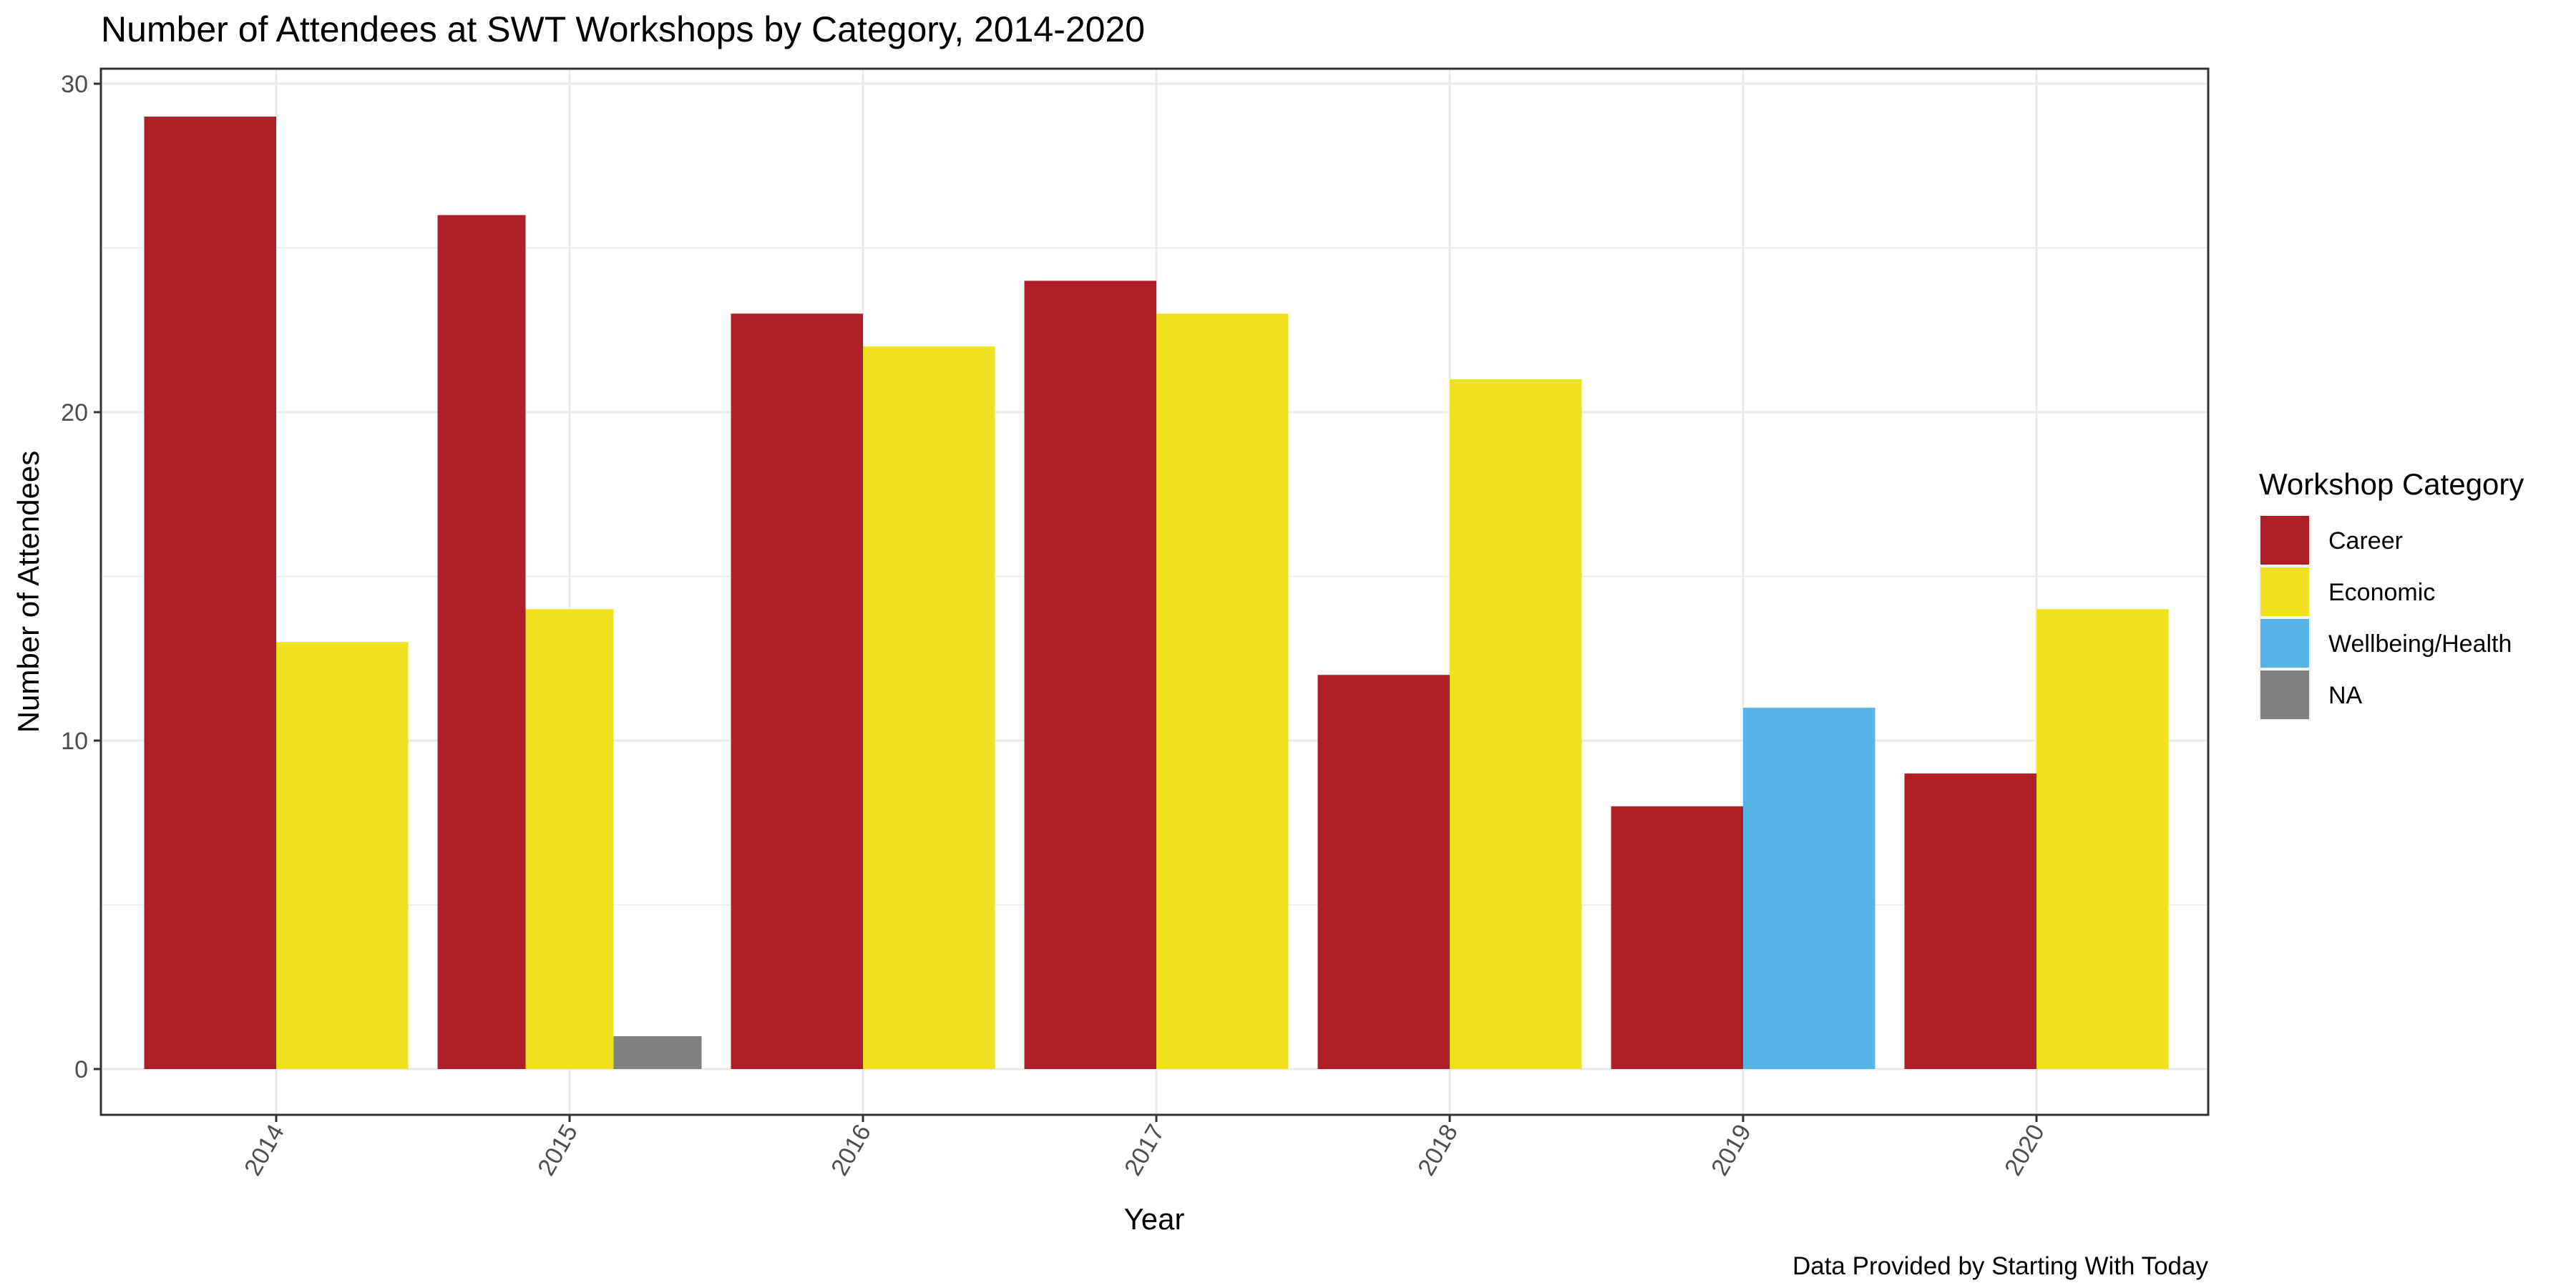 The width and height of the screenshot is (2576, 1288). What do you see at coordinates (2025, 1150) in the screenshot?
I see `x-tick-label: 2020` at bounding box center [2025, 1150].